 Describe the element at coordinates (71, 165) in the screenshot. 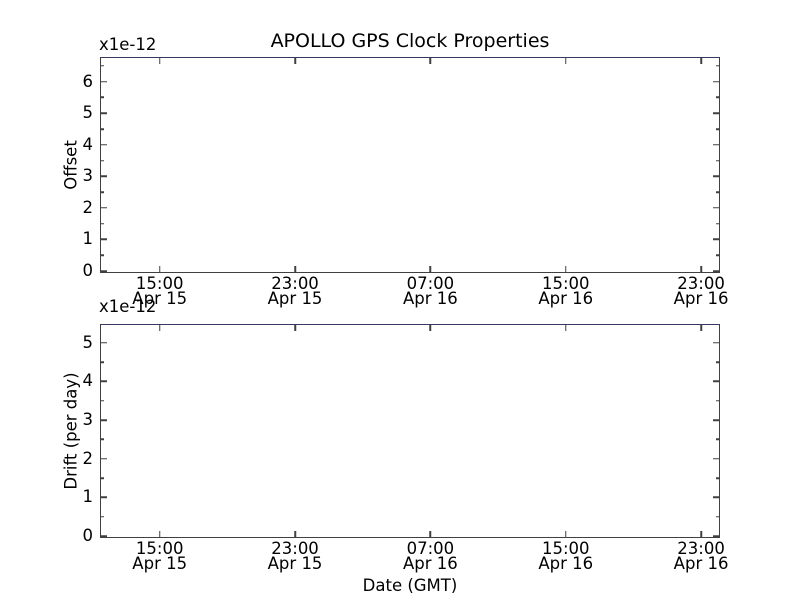

I see `y-axis-label-offset: Offset` at that location.